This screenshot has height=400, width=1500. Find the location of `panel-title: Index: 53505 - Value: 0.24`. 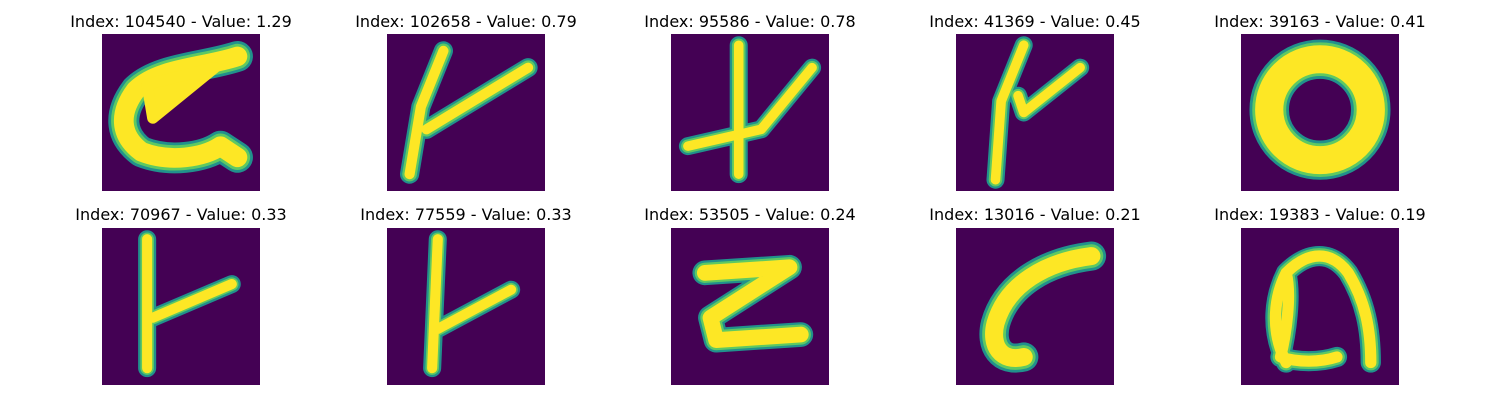

panel-title: Index: 53505 - Value: 0.24 is located at coordinates (750, 214).